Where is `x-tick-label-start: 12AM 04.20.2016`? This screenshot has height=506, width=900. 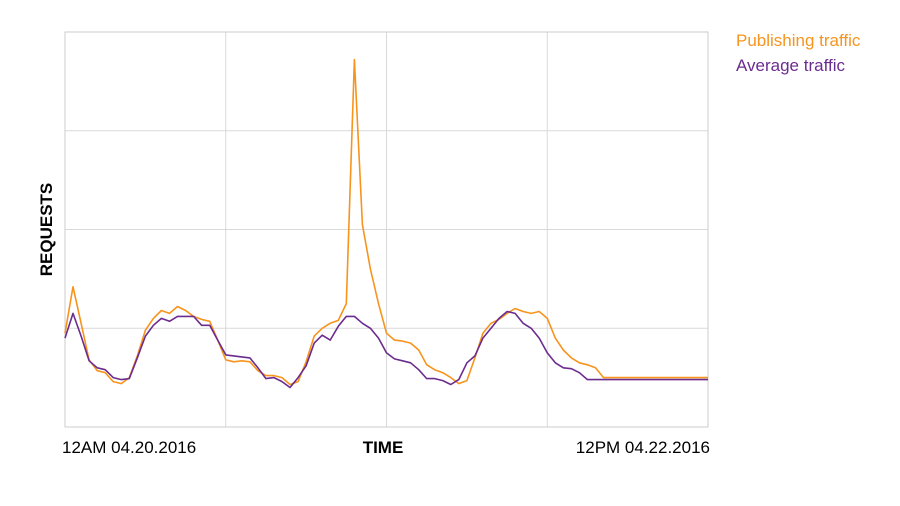 x-tick-label-start: 12AM 04.20.2016 is located at coordinates (129, 447).